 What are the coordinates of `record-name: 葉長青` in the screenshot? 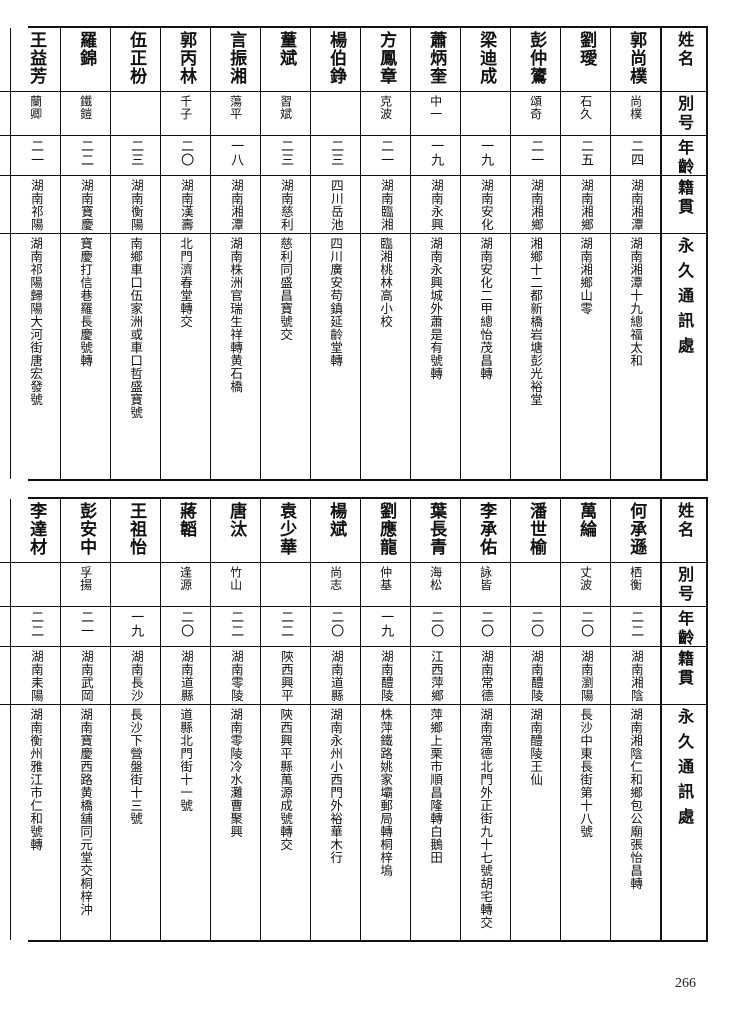 It's located at (436, 529).